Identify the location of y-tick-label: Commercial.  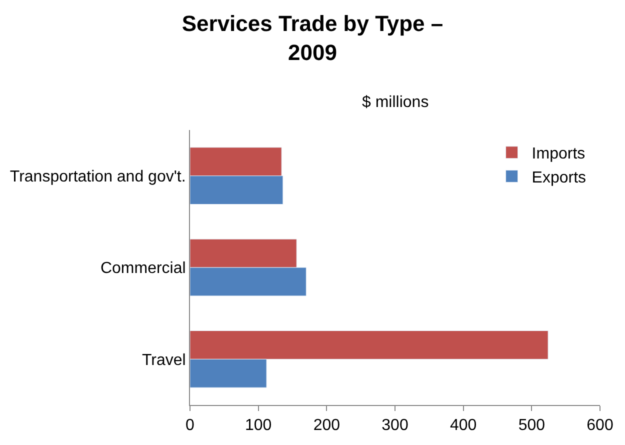
(143, 269).